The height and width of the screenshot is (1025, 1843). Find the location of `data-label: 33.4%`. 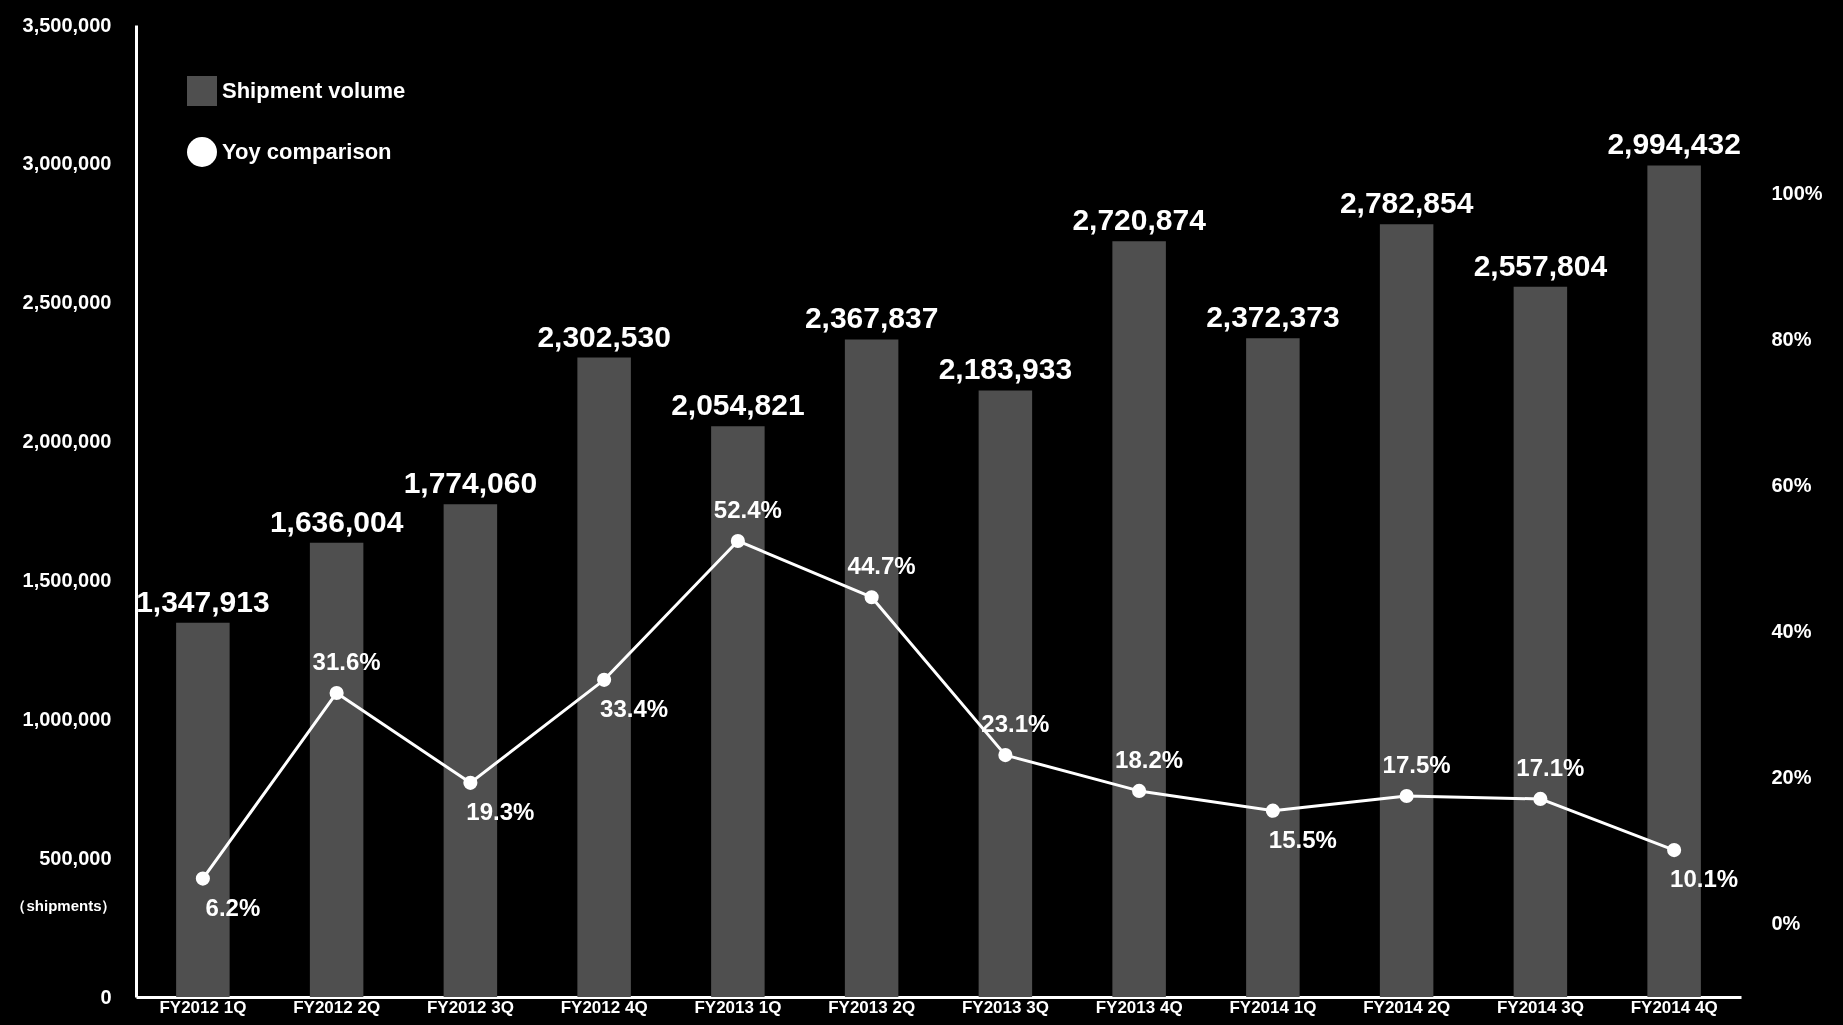

data-label: 33.4% is located at coordinates (634, 708).